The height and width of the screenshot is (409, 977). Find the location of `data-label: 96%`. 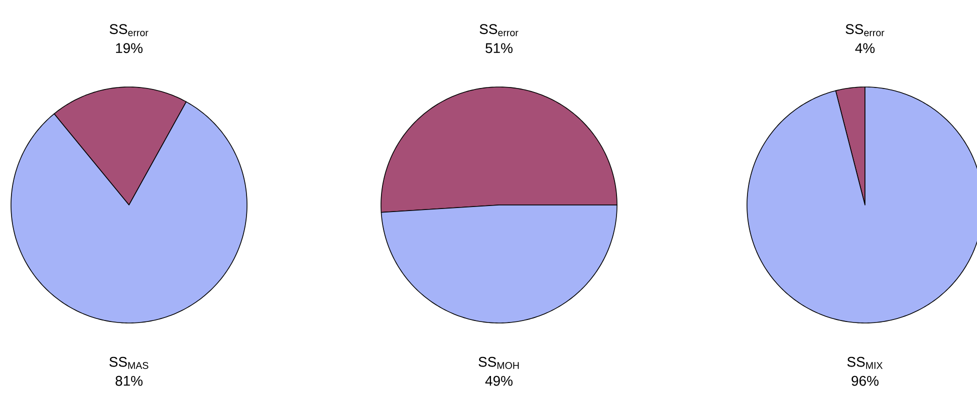

data-label: 96% is located at coordinates (865, 381).